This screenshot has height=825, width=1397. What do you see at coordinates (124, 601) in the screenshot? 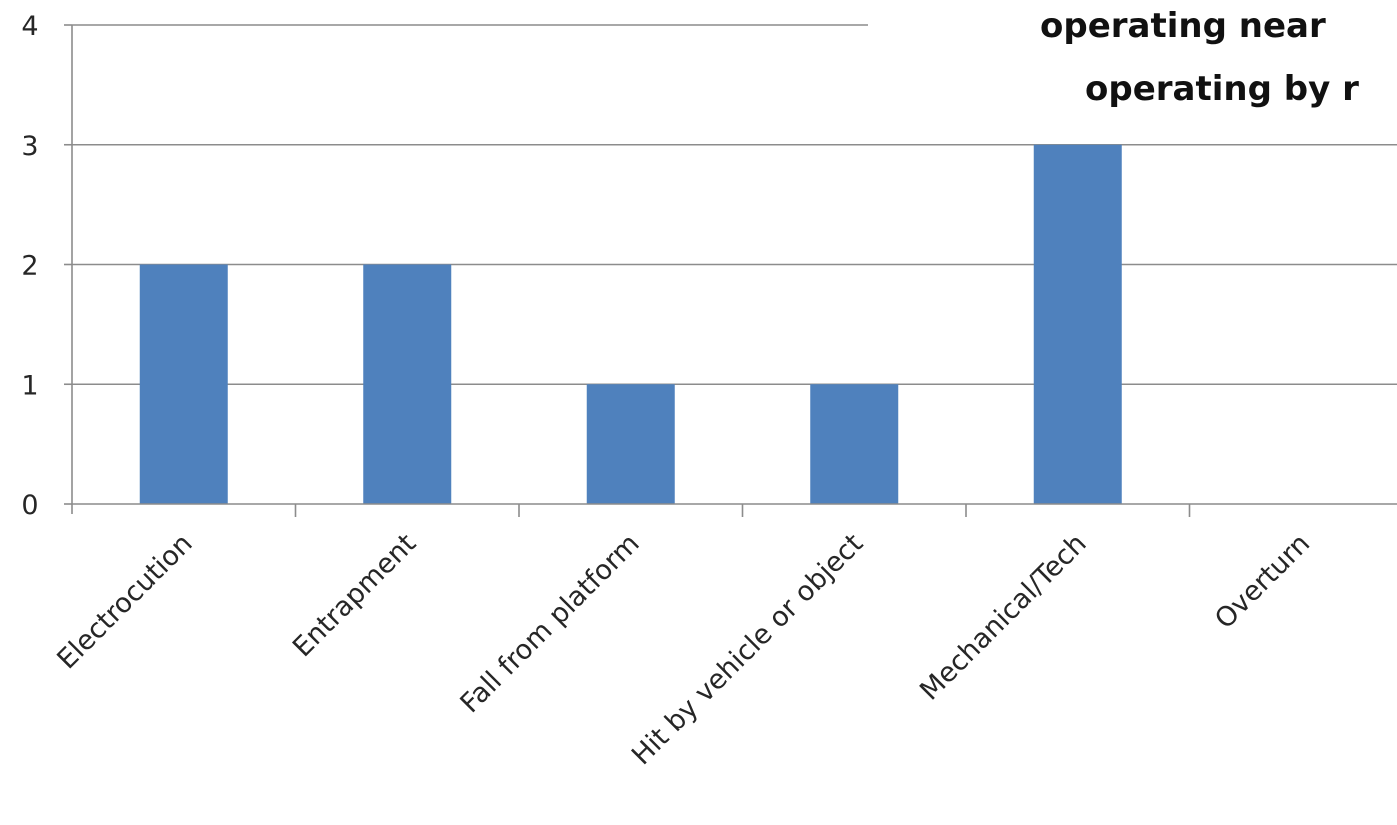
I see `x-tick-label: Electrocution` at bounding box center [124, 601].